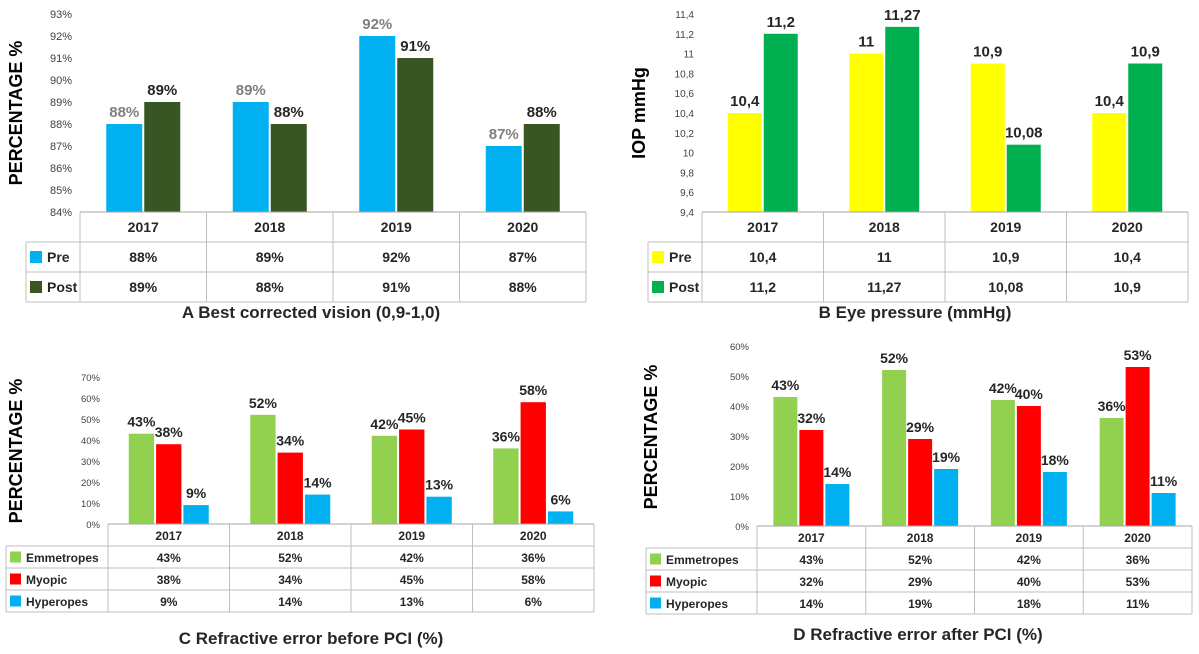 The width and height of the screenshot is (1199, 654). What do you see at coordinates (1003, 388) in the screenshot?
I see `data-label: 42%` at bounding box center [1003, 388].